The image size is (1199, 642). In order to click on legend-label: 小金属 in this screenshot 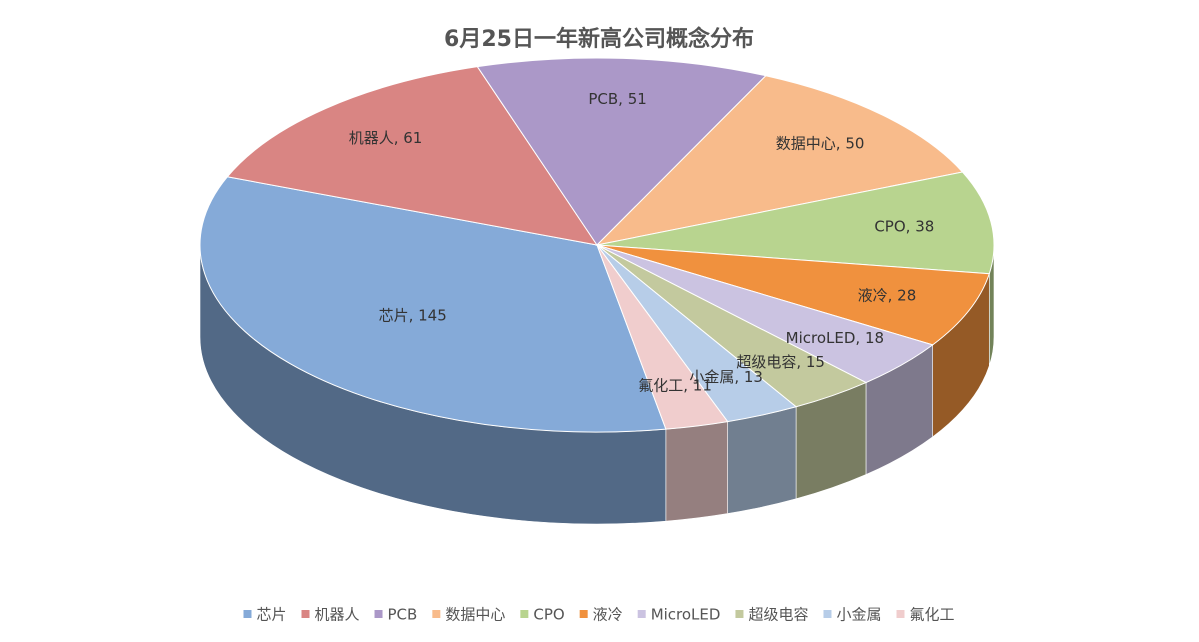, I will do `click(858, 615)`.